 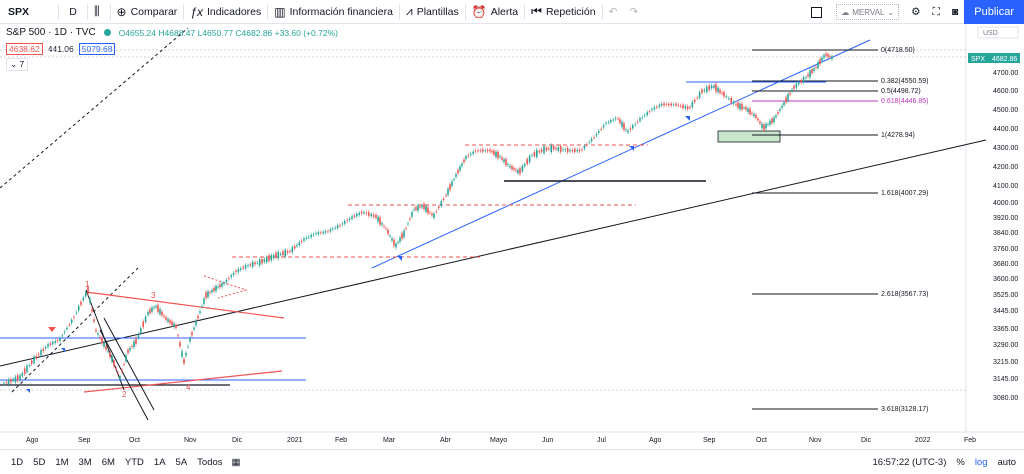 I want to click on log-toggle: log, so click(x=981, y=462).